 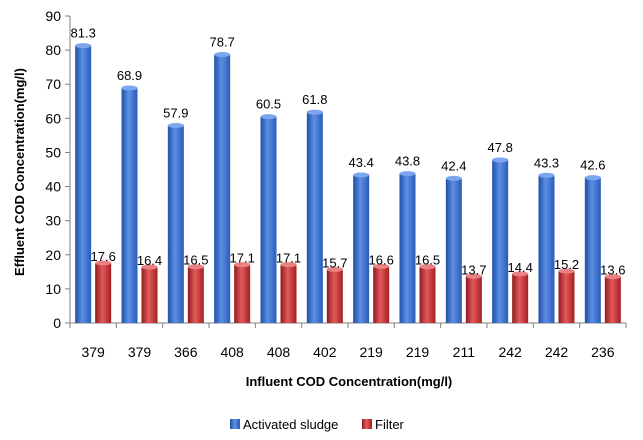 I want to click on data-label-filter: 15.2, so click(x=566, y=264).